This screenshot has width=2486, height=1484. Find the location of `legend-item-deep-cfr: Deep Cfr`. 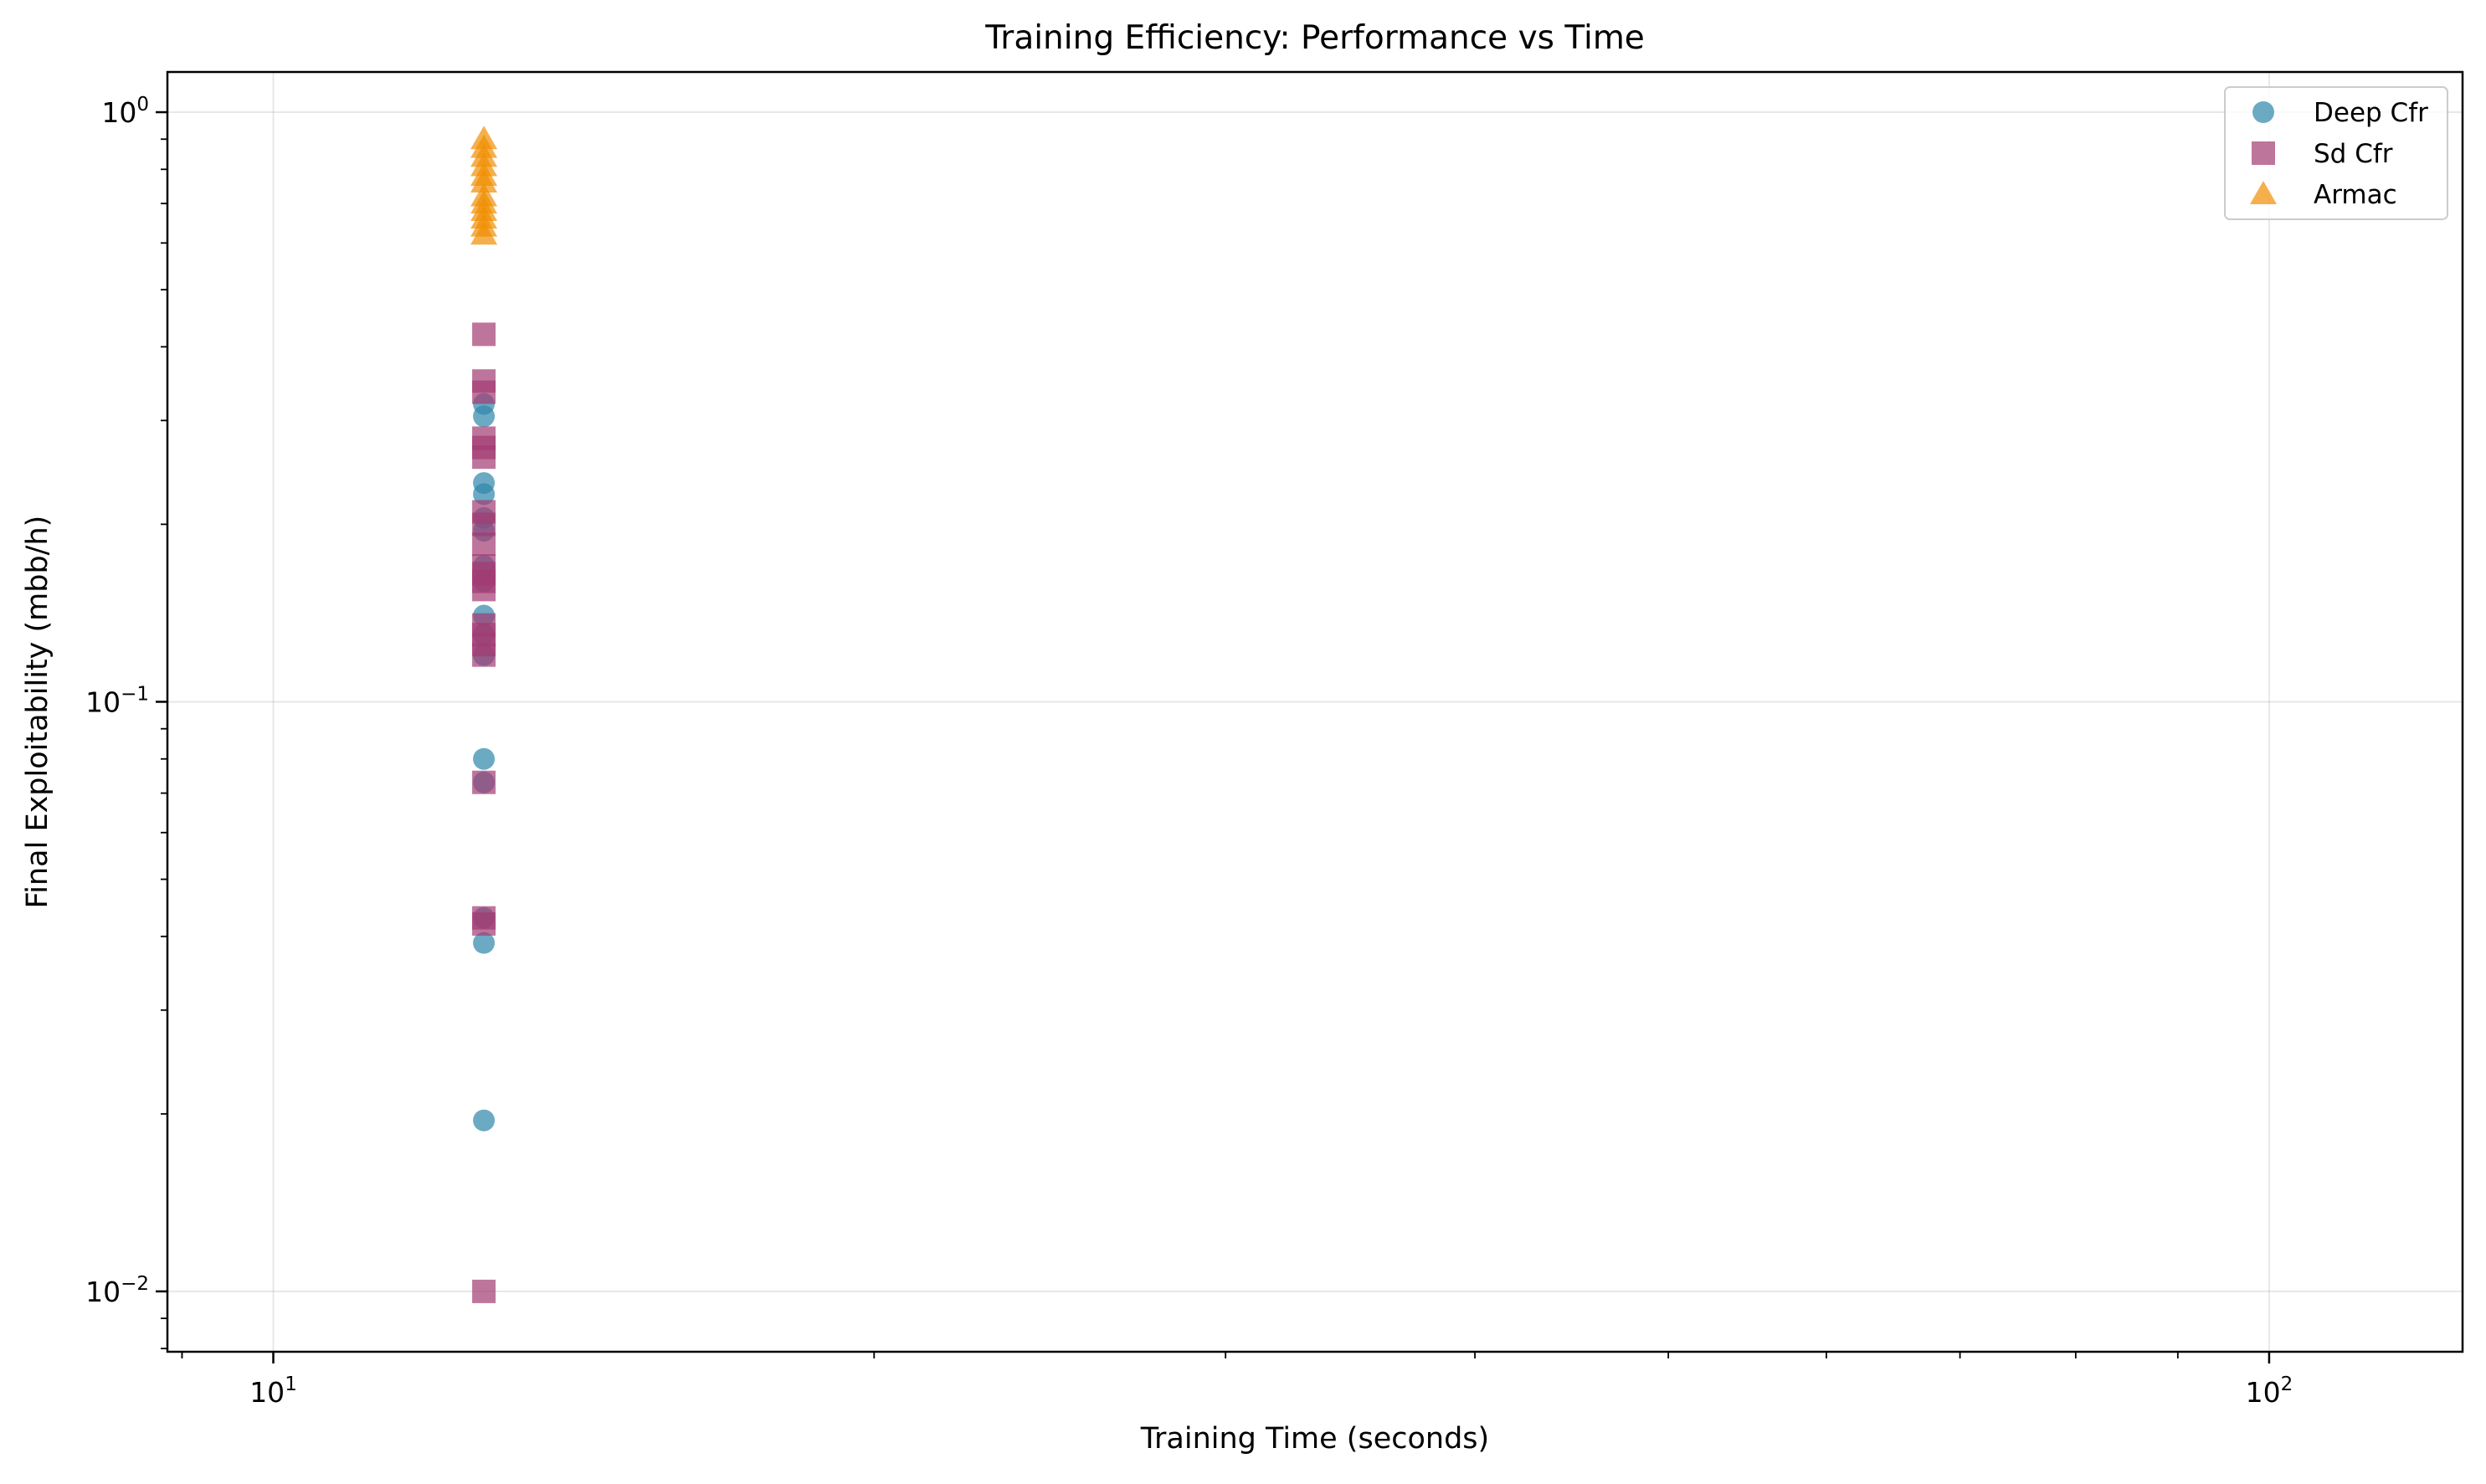

legend-item-deep-cfr: Deep Cfr is located at coordinates (2340, 113).